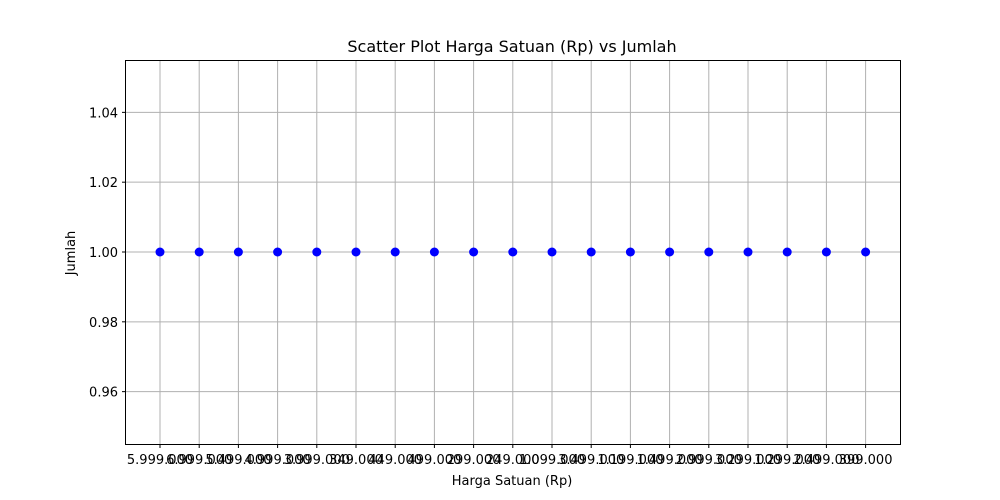 The width and height of the screenshot is (1000, 500). Describe the element at coordinates (552, 460) in the screenshot. I see `x-tick-label: 1.099.000` at that location.